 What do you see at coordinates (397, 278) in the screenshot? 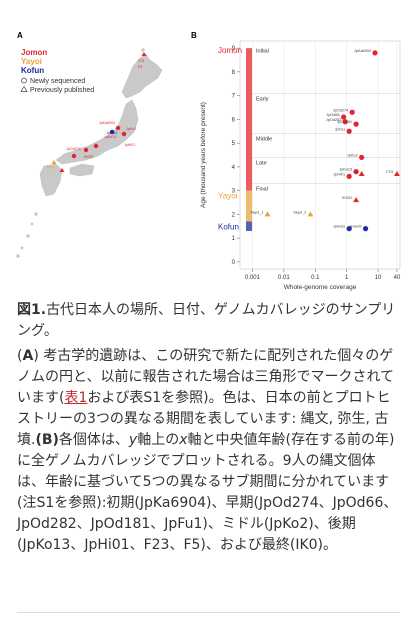
I see `x-tick-label: 40` at bounding box center [397, 278].